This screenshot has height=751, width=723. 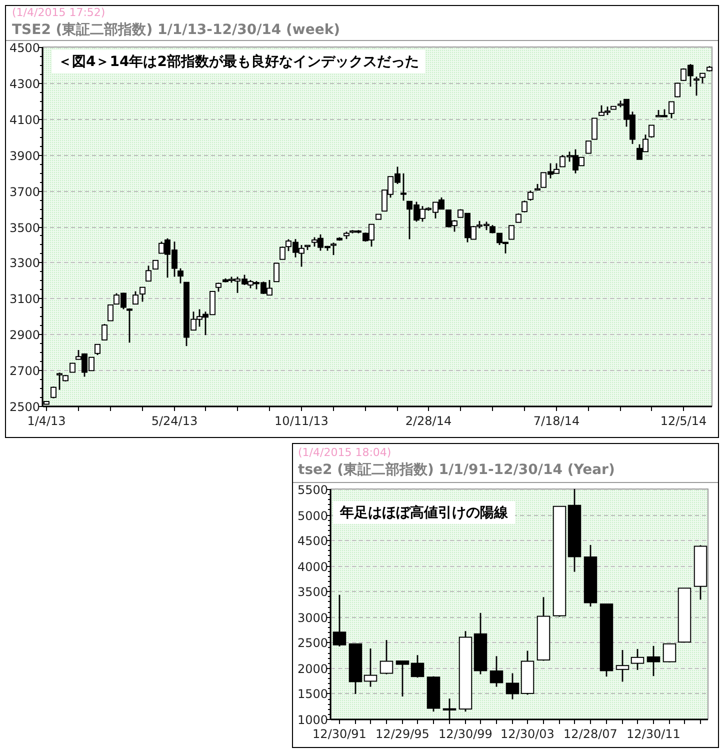 I want to click on x-tick-label: 5/24/13, so click(x=174, y=421).